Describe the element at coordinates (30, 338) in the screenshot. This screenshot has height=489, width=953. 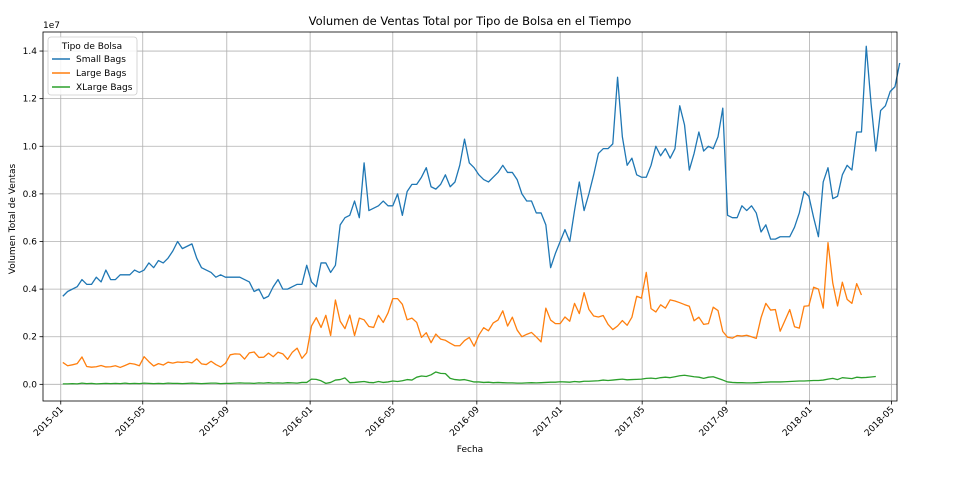
I see `y-tick-label: 0.2` at that location.